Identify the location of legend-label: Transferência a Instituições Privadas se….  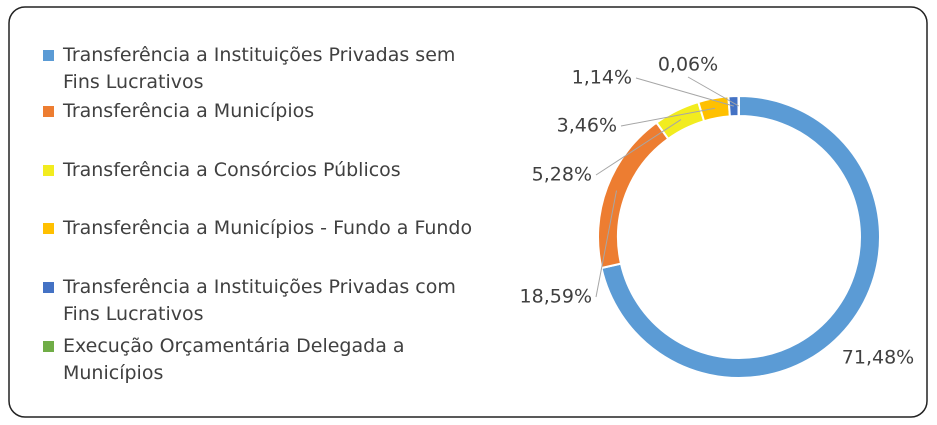
(259, 68).